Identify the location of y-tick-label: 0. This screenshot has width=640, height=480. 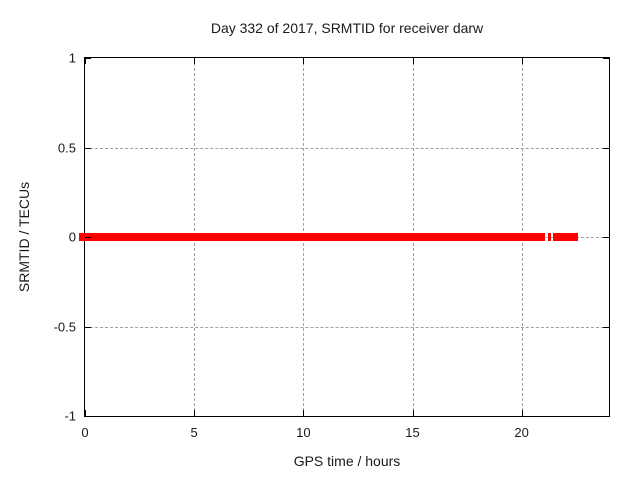
(72, 237).